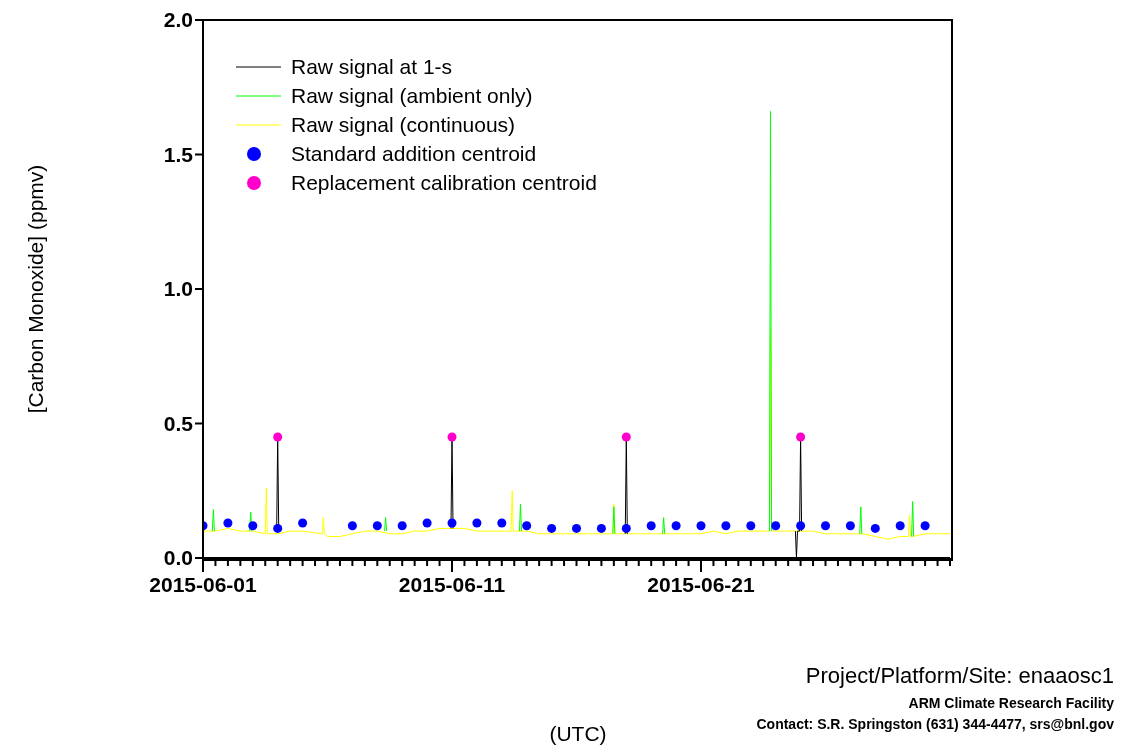  What do you see at coordinates (178, 20) in the screenshot?
I see `y-tick-label: 2.0` at bounding box center [178, 20].